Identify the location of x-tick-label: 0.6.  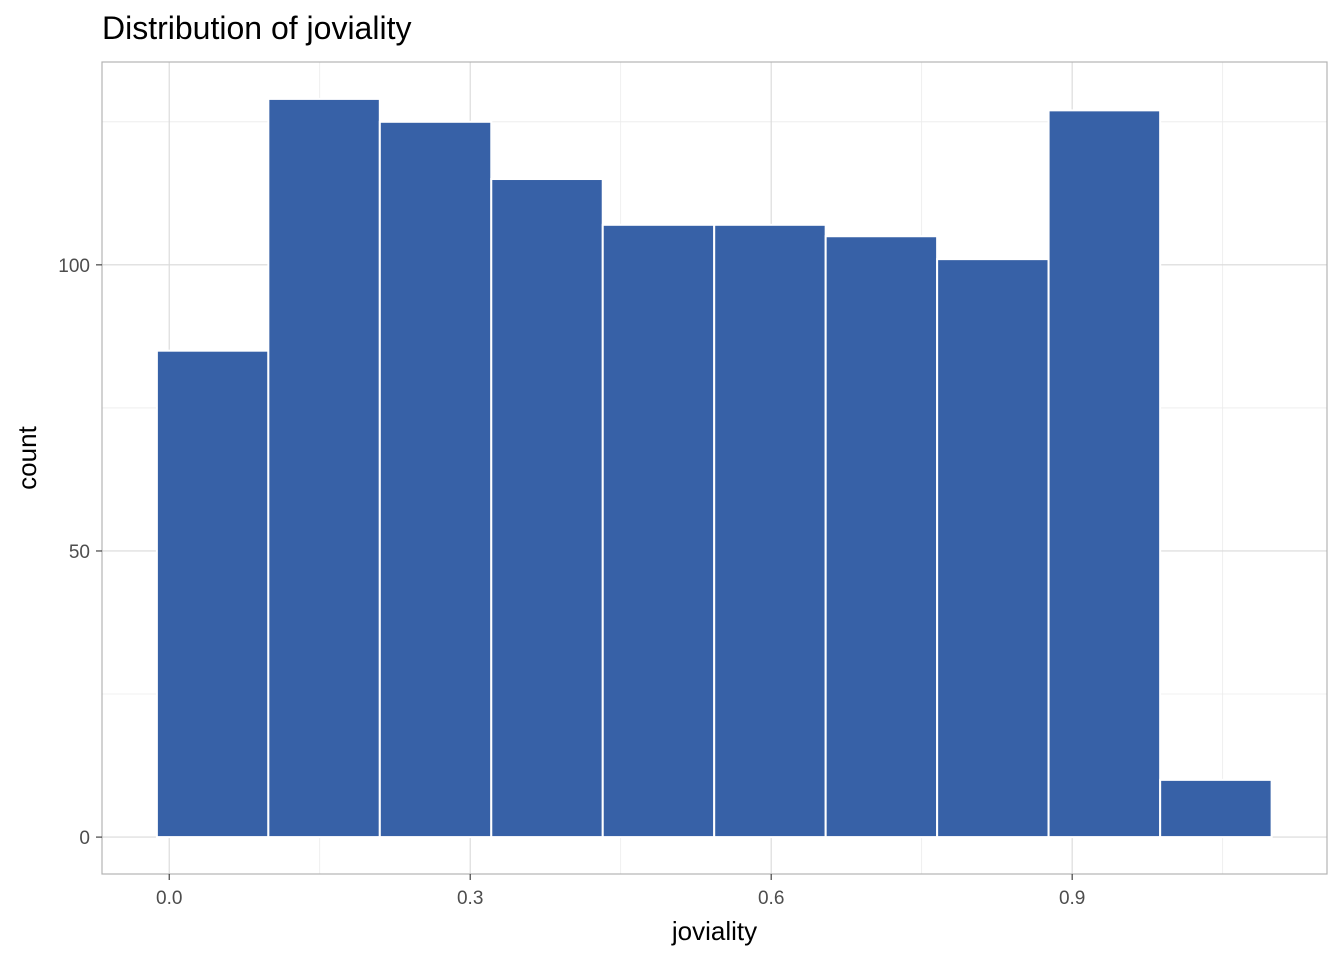
(771, 898).